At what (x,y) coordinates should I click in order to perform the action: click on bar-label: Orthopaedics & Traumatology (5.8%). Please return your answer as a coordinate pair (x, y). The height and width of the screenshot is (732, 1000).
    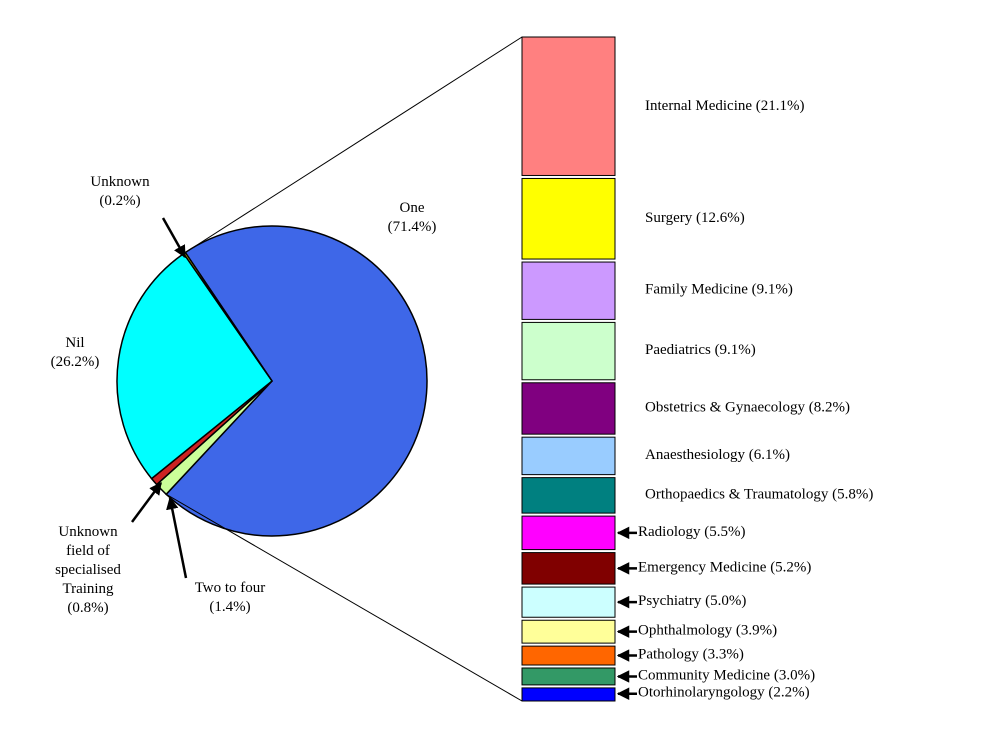
    Looking at the image, I should click on (759, 495).